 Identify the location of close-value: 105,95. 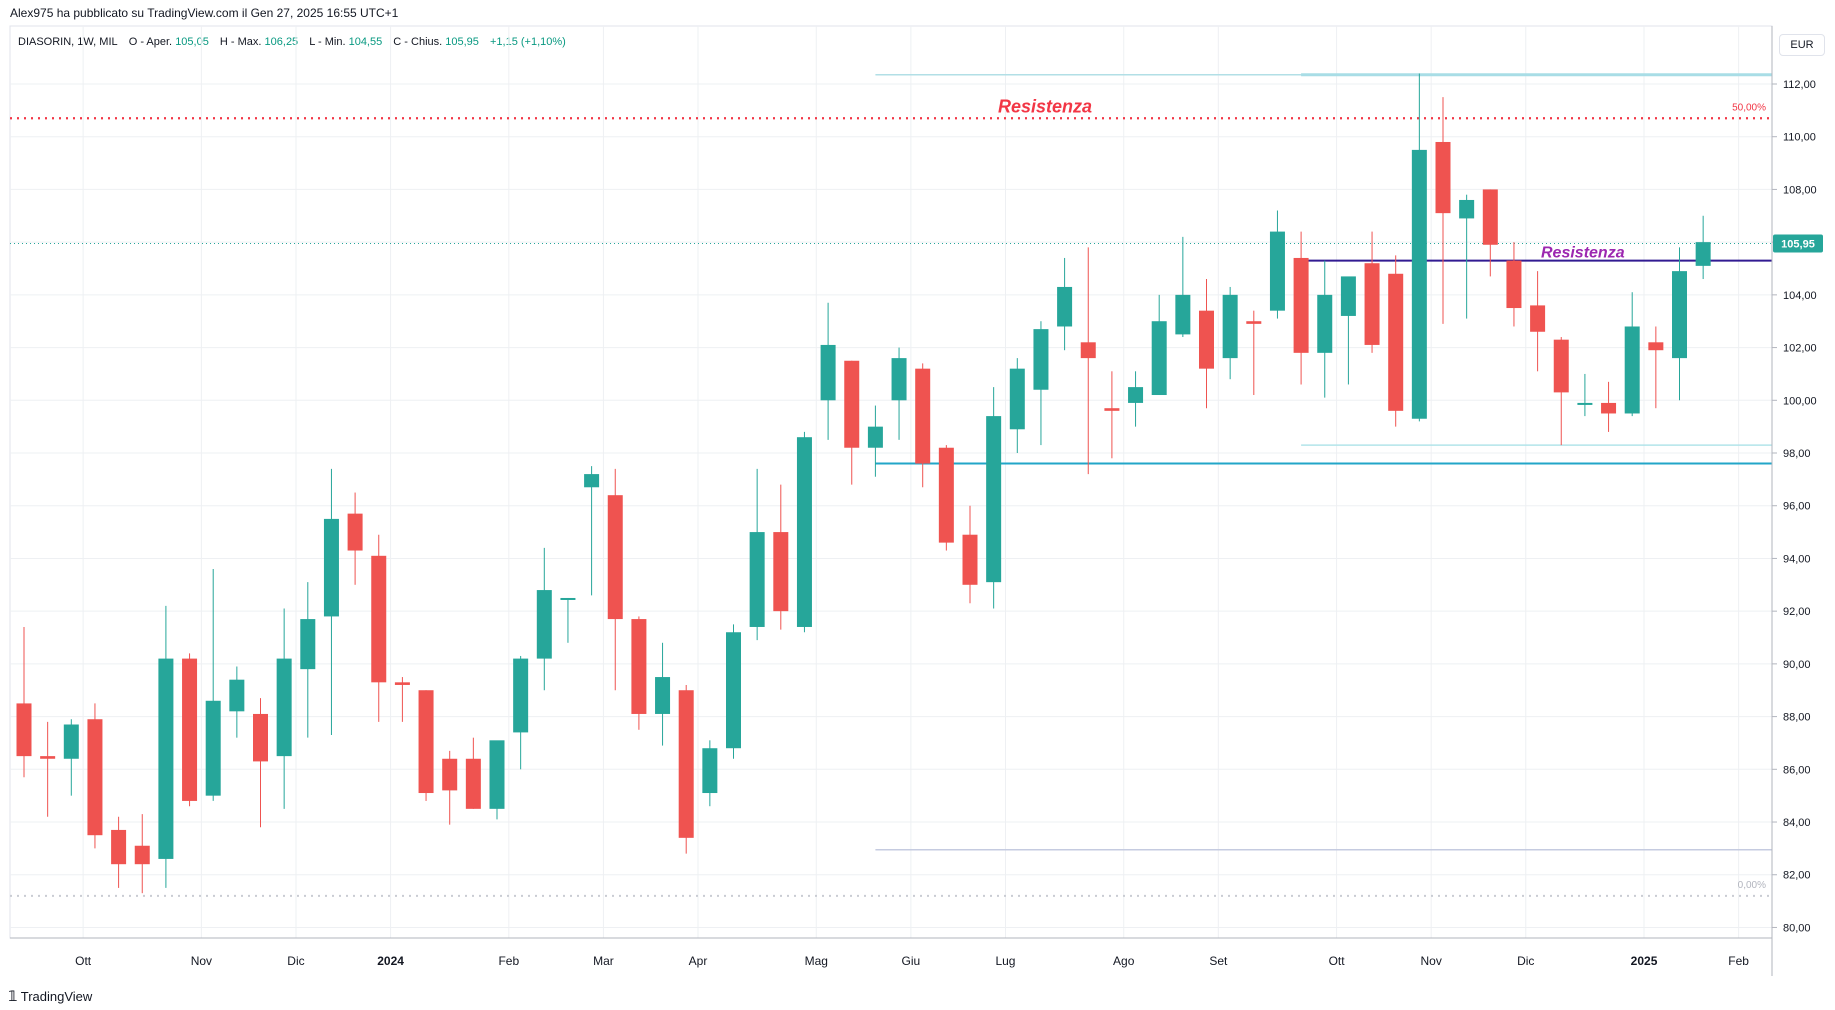
(462, 42).